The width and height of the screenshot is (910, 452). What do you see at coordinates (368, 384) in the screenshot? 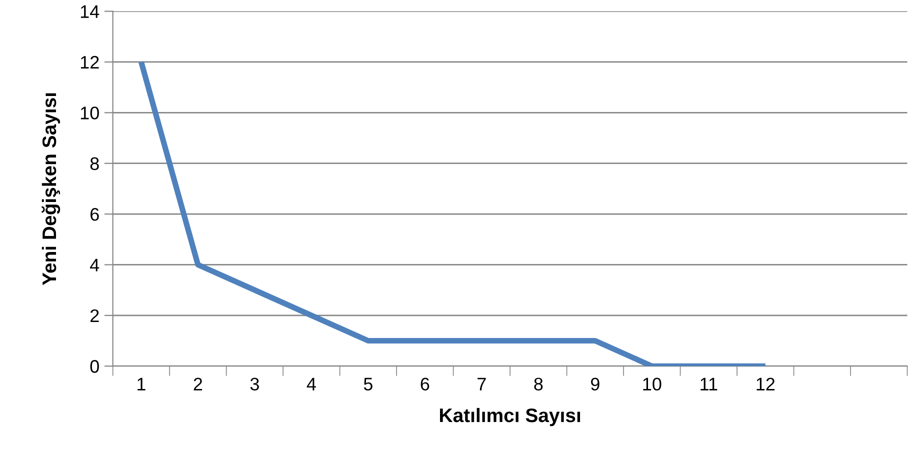
I see `x-tick-label: 5` at bounding box center [368, 384].